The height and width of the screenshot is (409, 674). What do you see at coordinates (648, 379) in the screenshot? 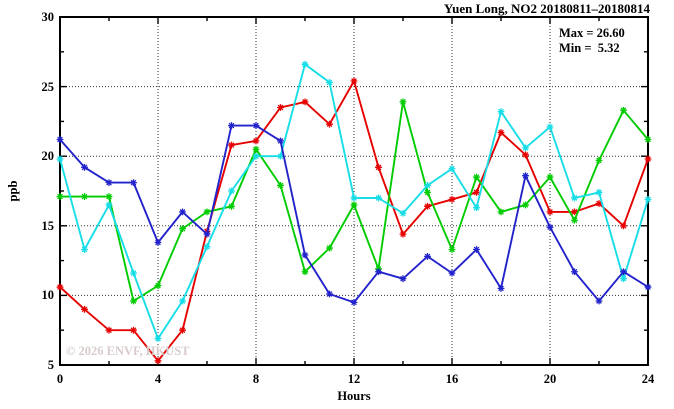
I see `x-tick-label-24: 24` at bounding box center [648, 379].